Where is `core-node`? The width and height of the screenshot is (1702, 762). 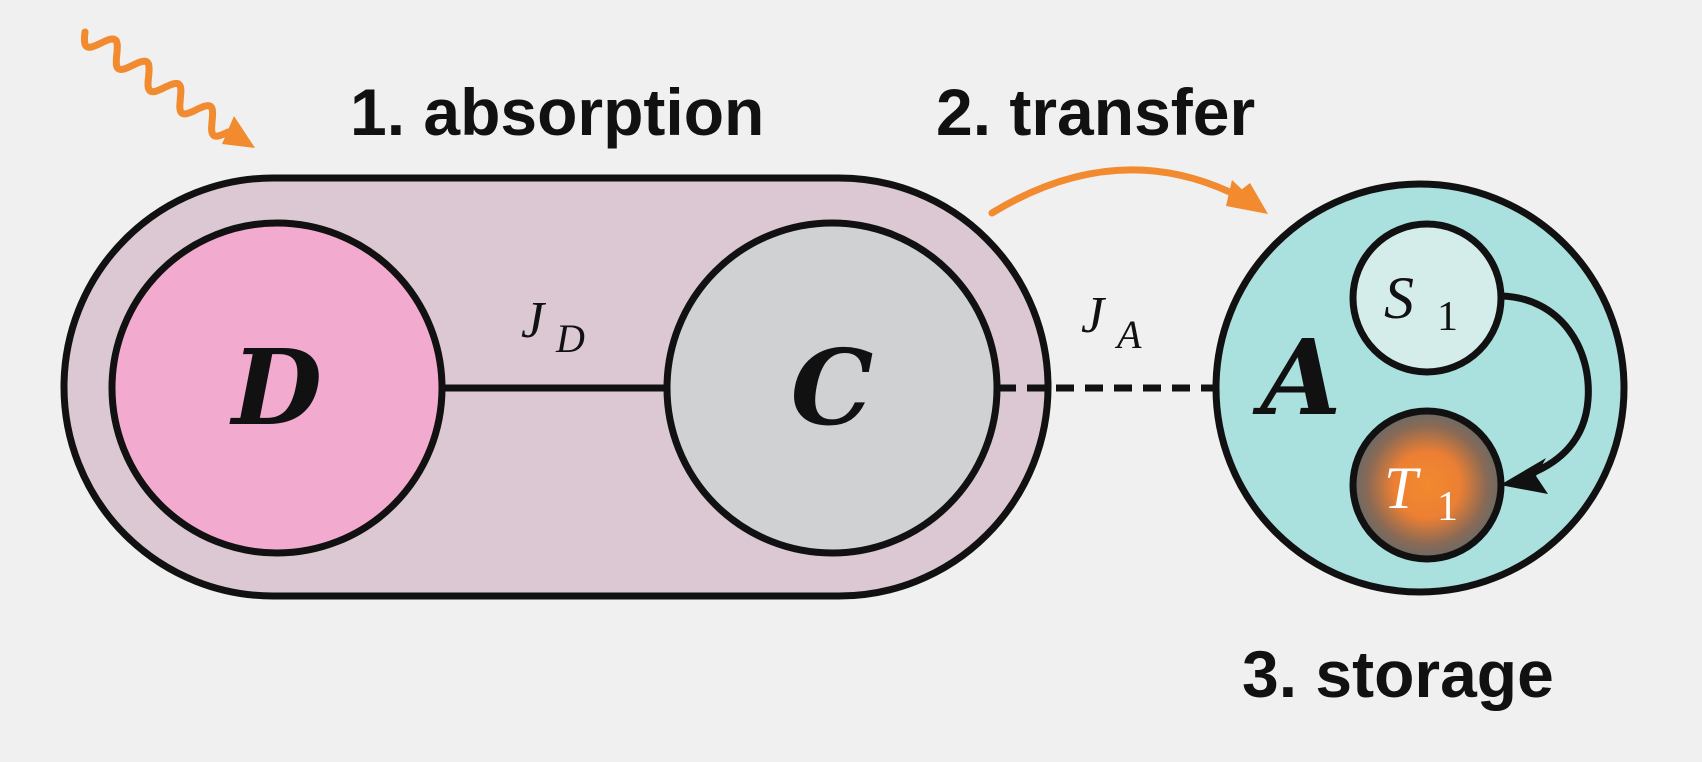 core-node is located at coordinates (832, 388).